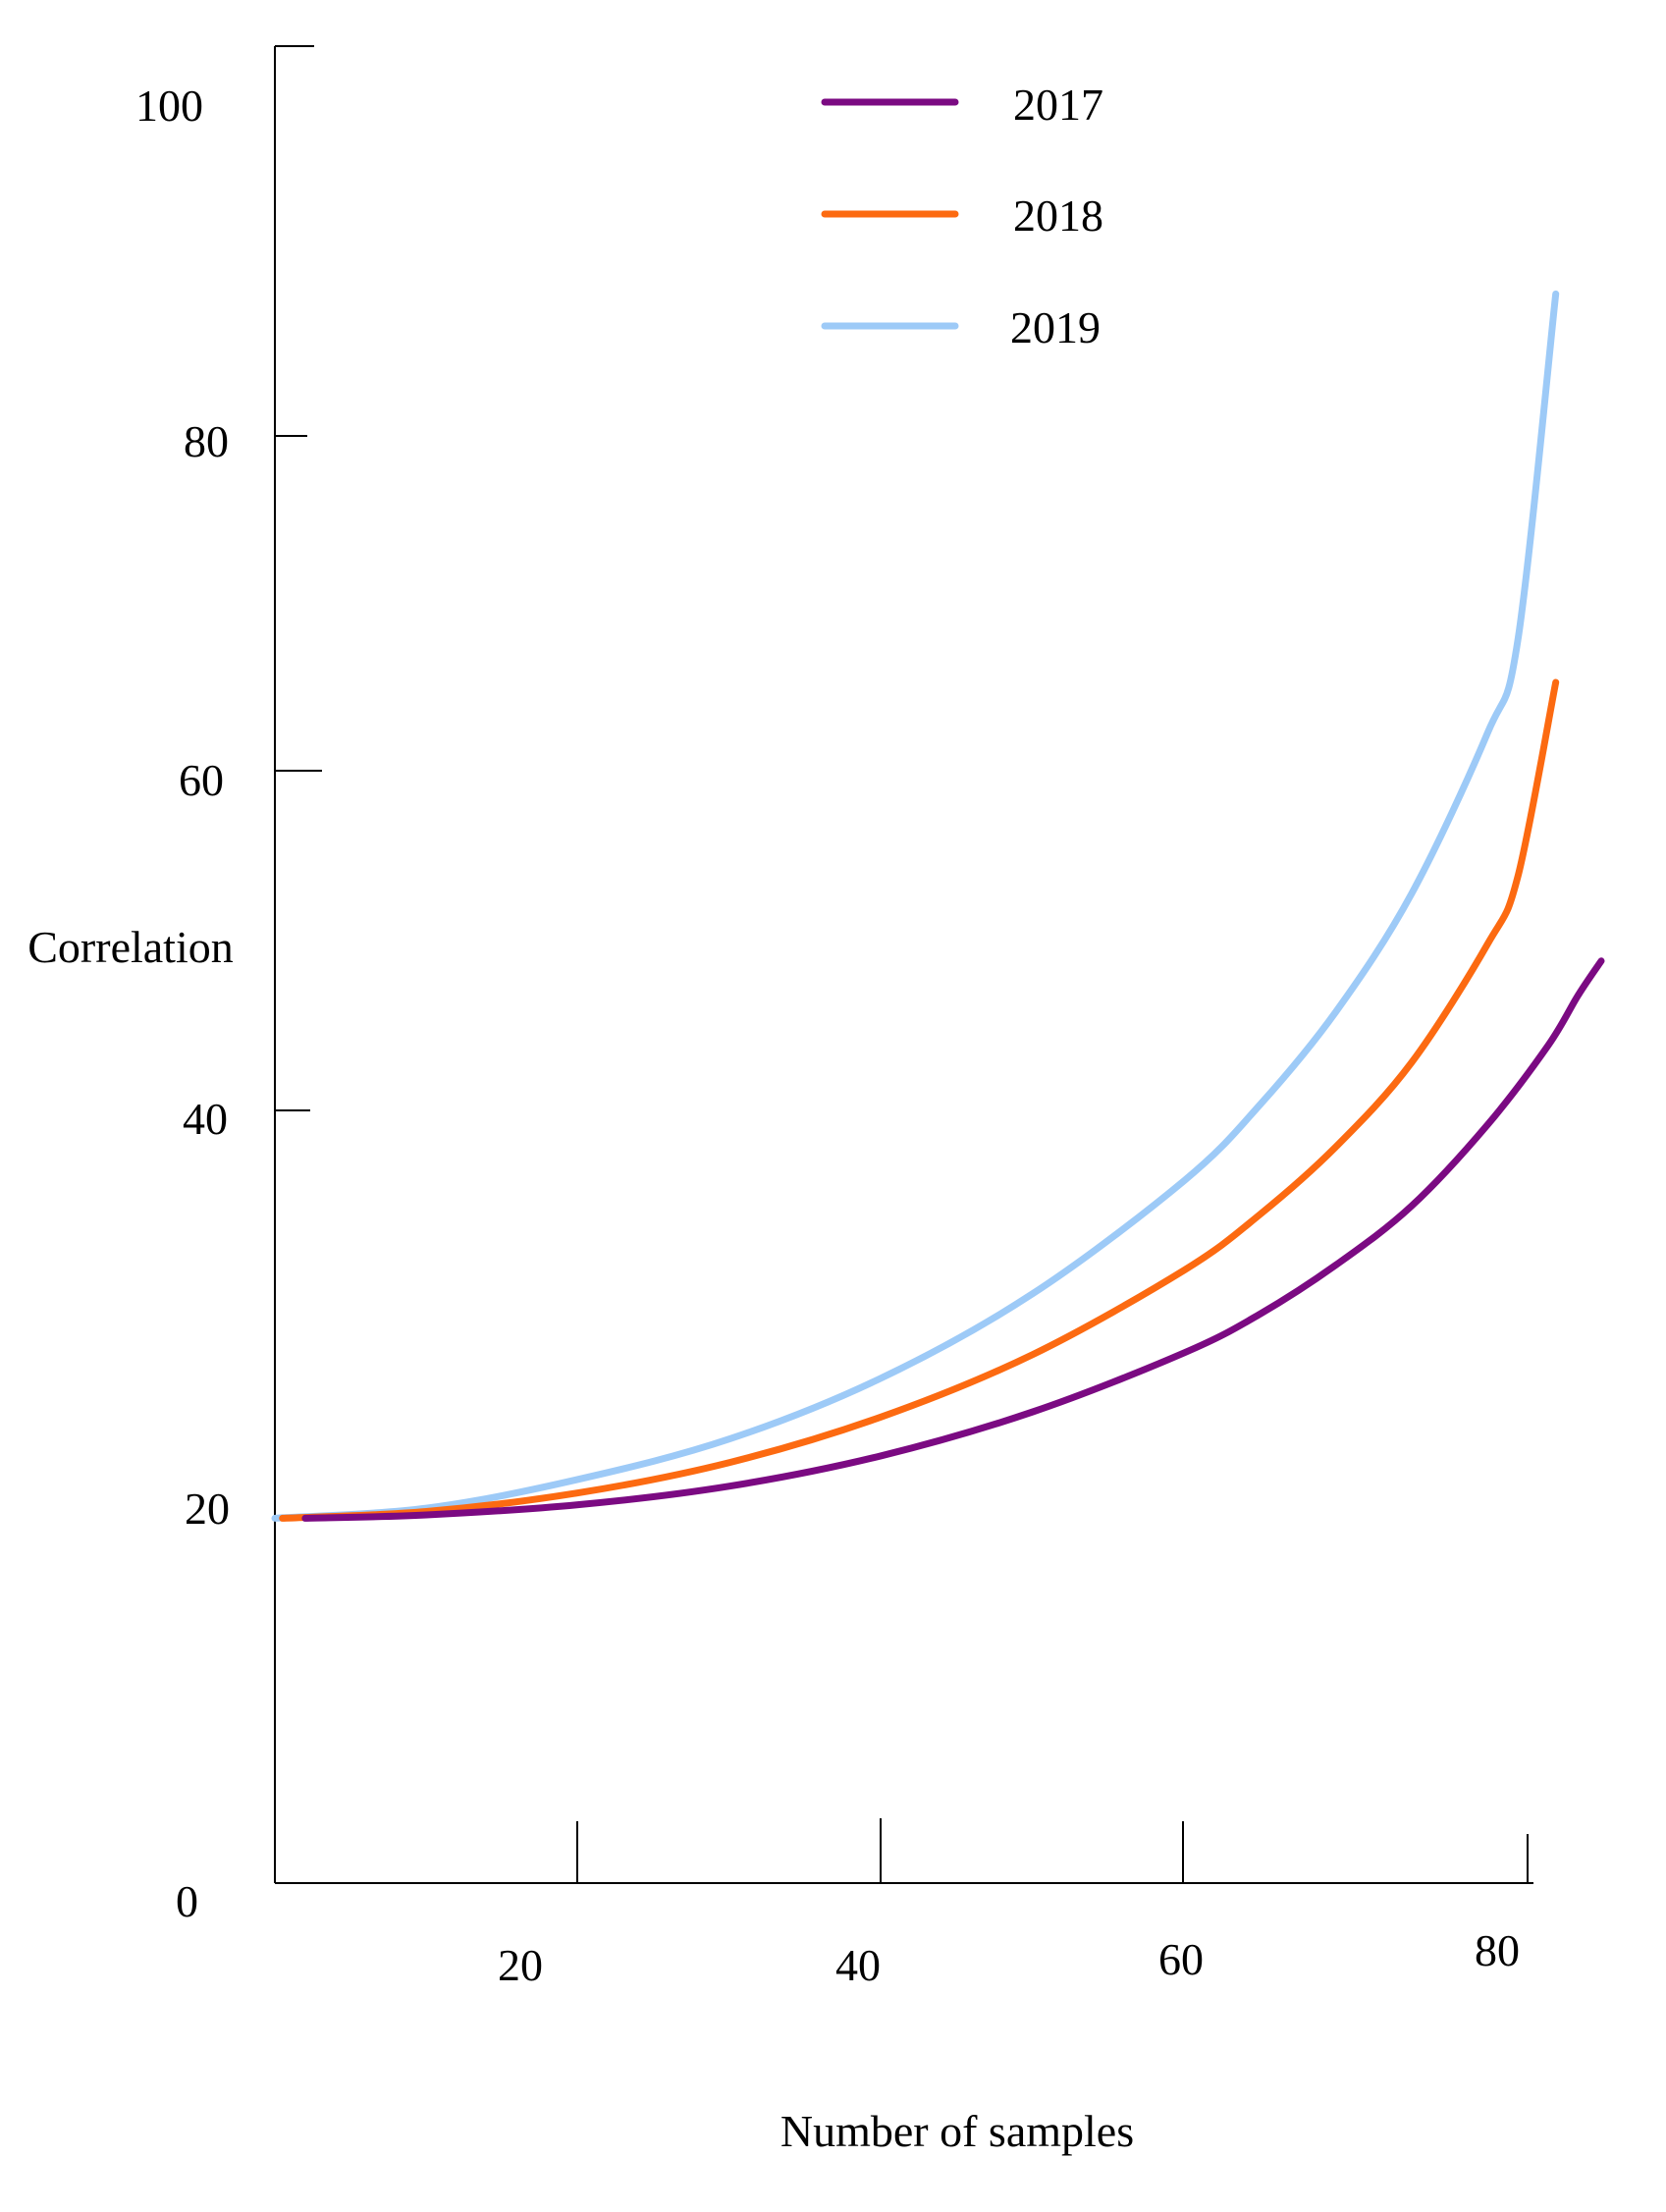 The width and height of the screenshot is (1666, 2212). I want to click on x-tick-label: 40, so click(858, 1965).